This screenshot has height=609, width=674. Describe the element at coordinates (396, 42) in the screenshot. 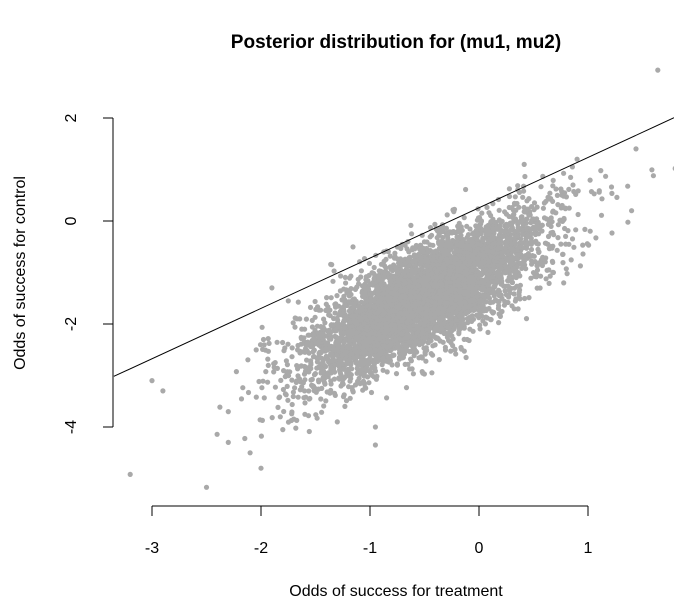

I see `chart-title: Posterior distribution for (mu1, mu2)` at that location.